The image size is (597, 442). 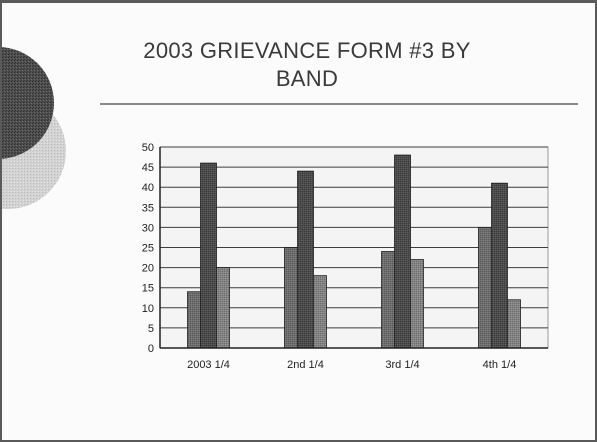 What do you see at coordinates (148, 289) in the screenshot?
I see `y-tick-label: 15` at bounding box center [148, 289].